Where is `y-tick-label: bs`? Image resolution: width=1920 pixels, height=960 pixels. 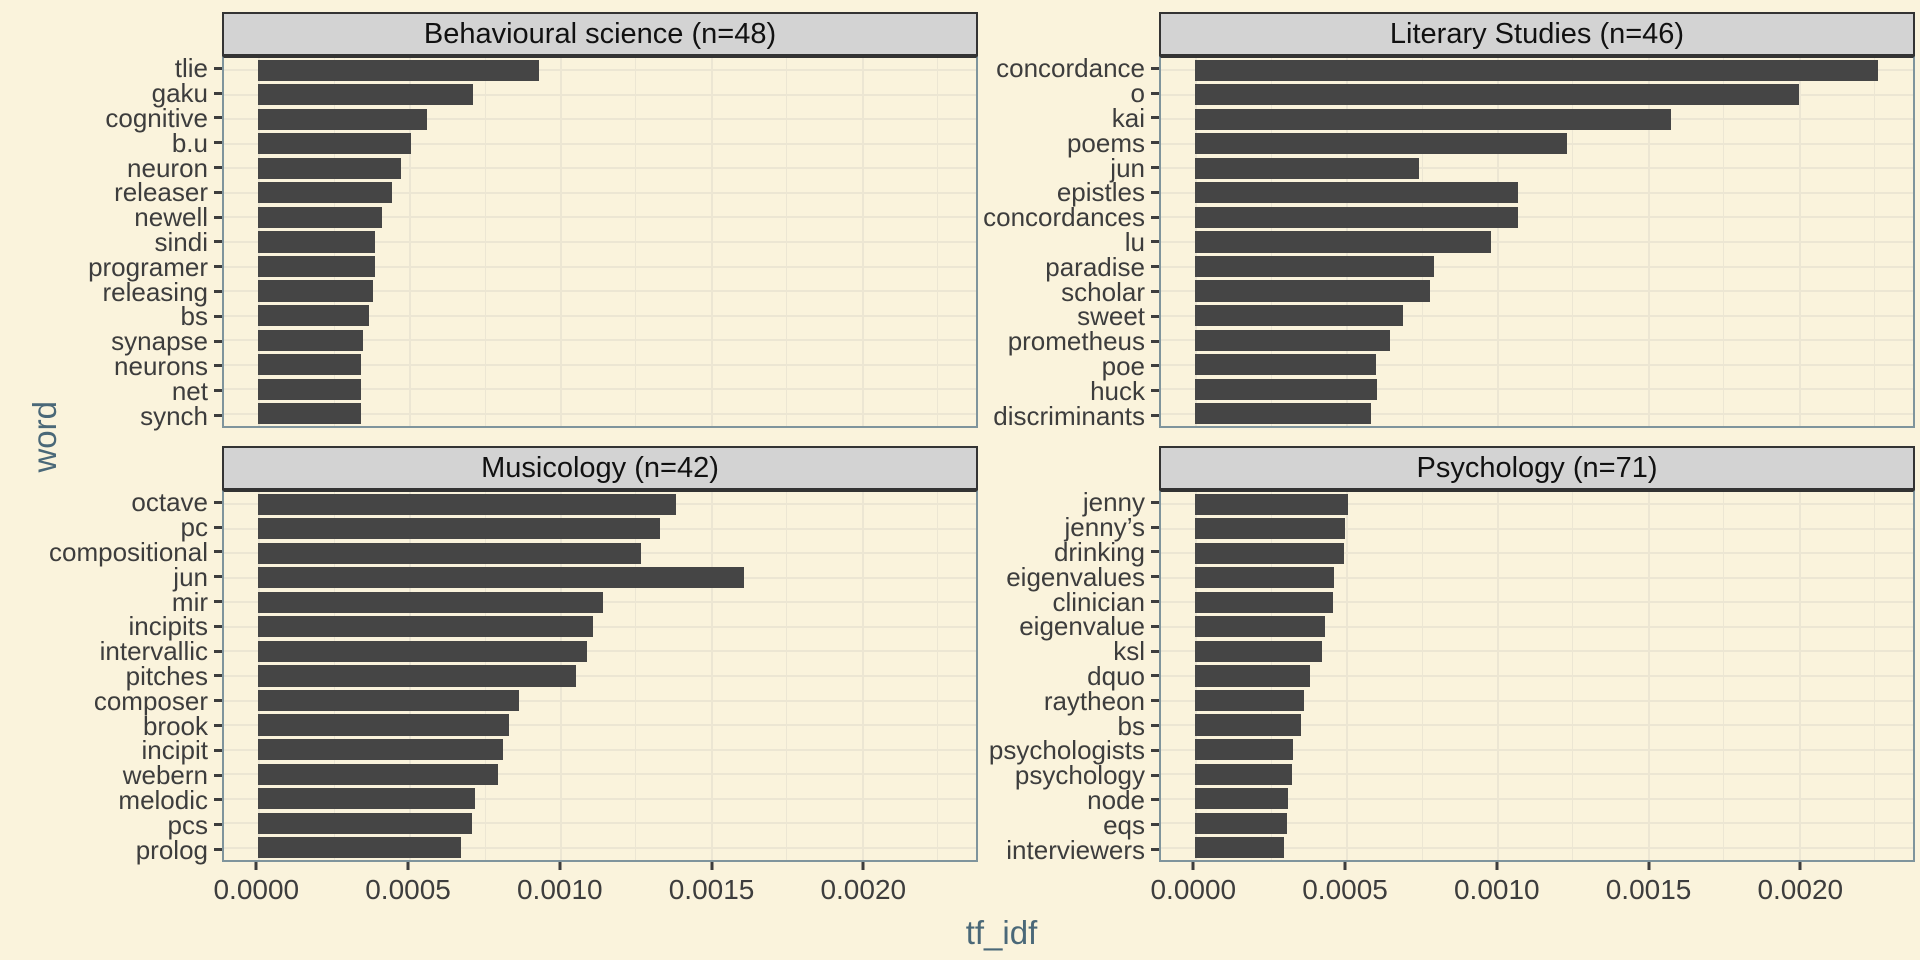
y-tick-label: bs is located at coordinates (194, 316).